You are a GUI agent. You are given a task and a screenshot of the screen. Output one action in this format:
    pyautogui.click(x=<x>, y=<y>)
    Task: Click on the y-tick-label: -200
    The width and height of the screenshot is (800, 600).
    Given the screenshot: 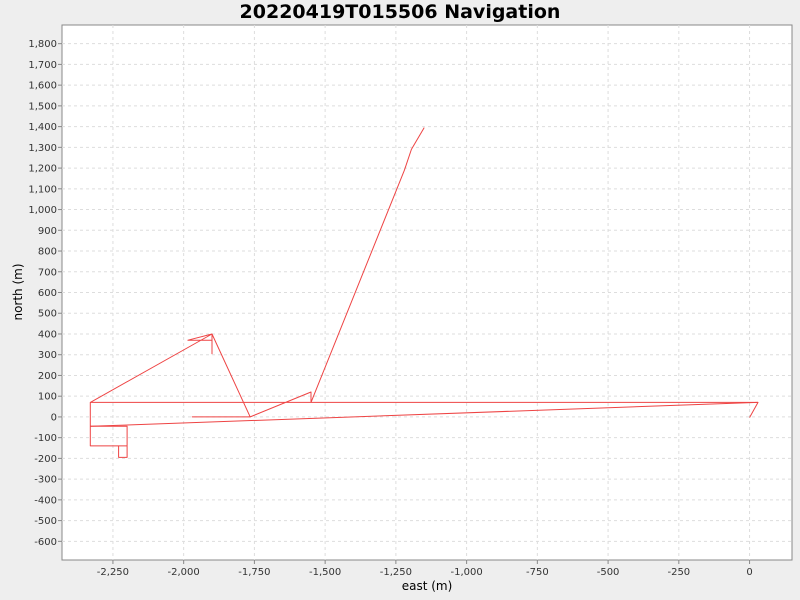 What is the action you would take?
    pyautogui.click(x=45, y=459)
    